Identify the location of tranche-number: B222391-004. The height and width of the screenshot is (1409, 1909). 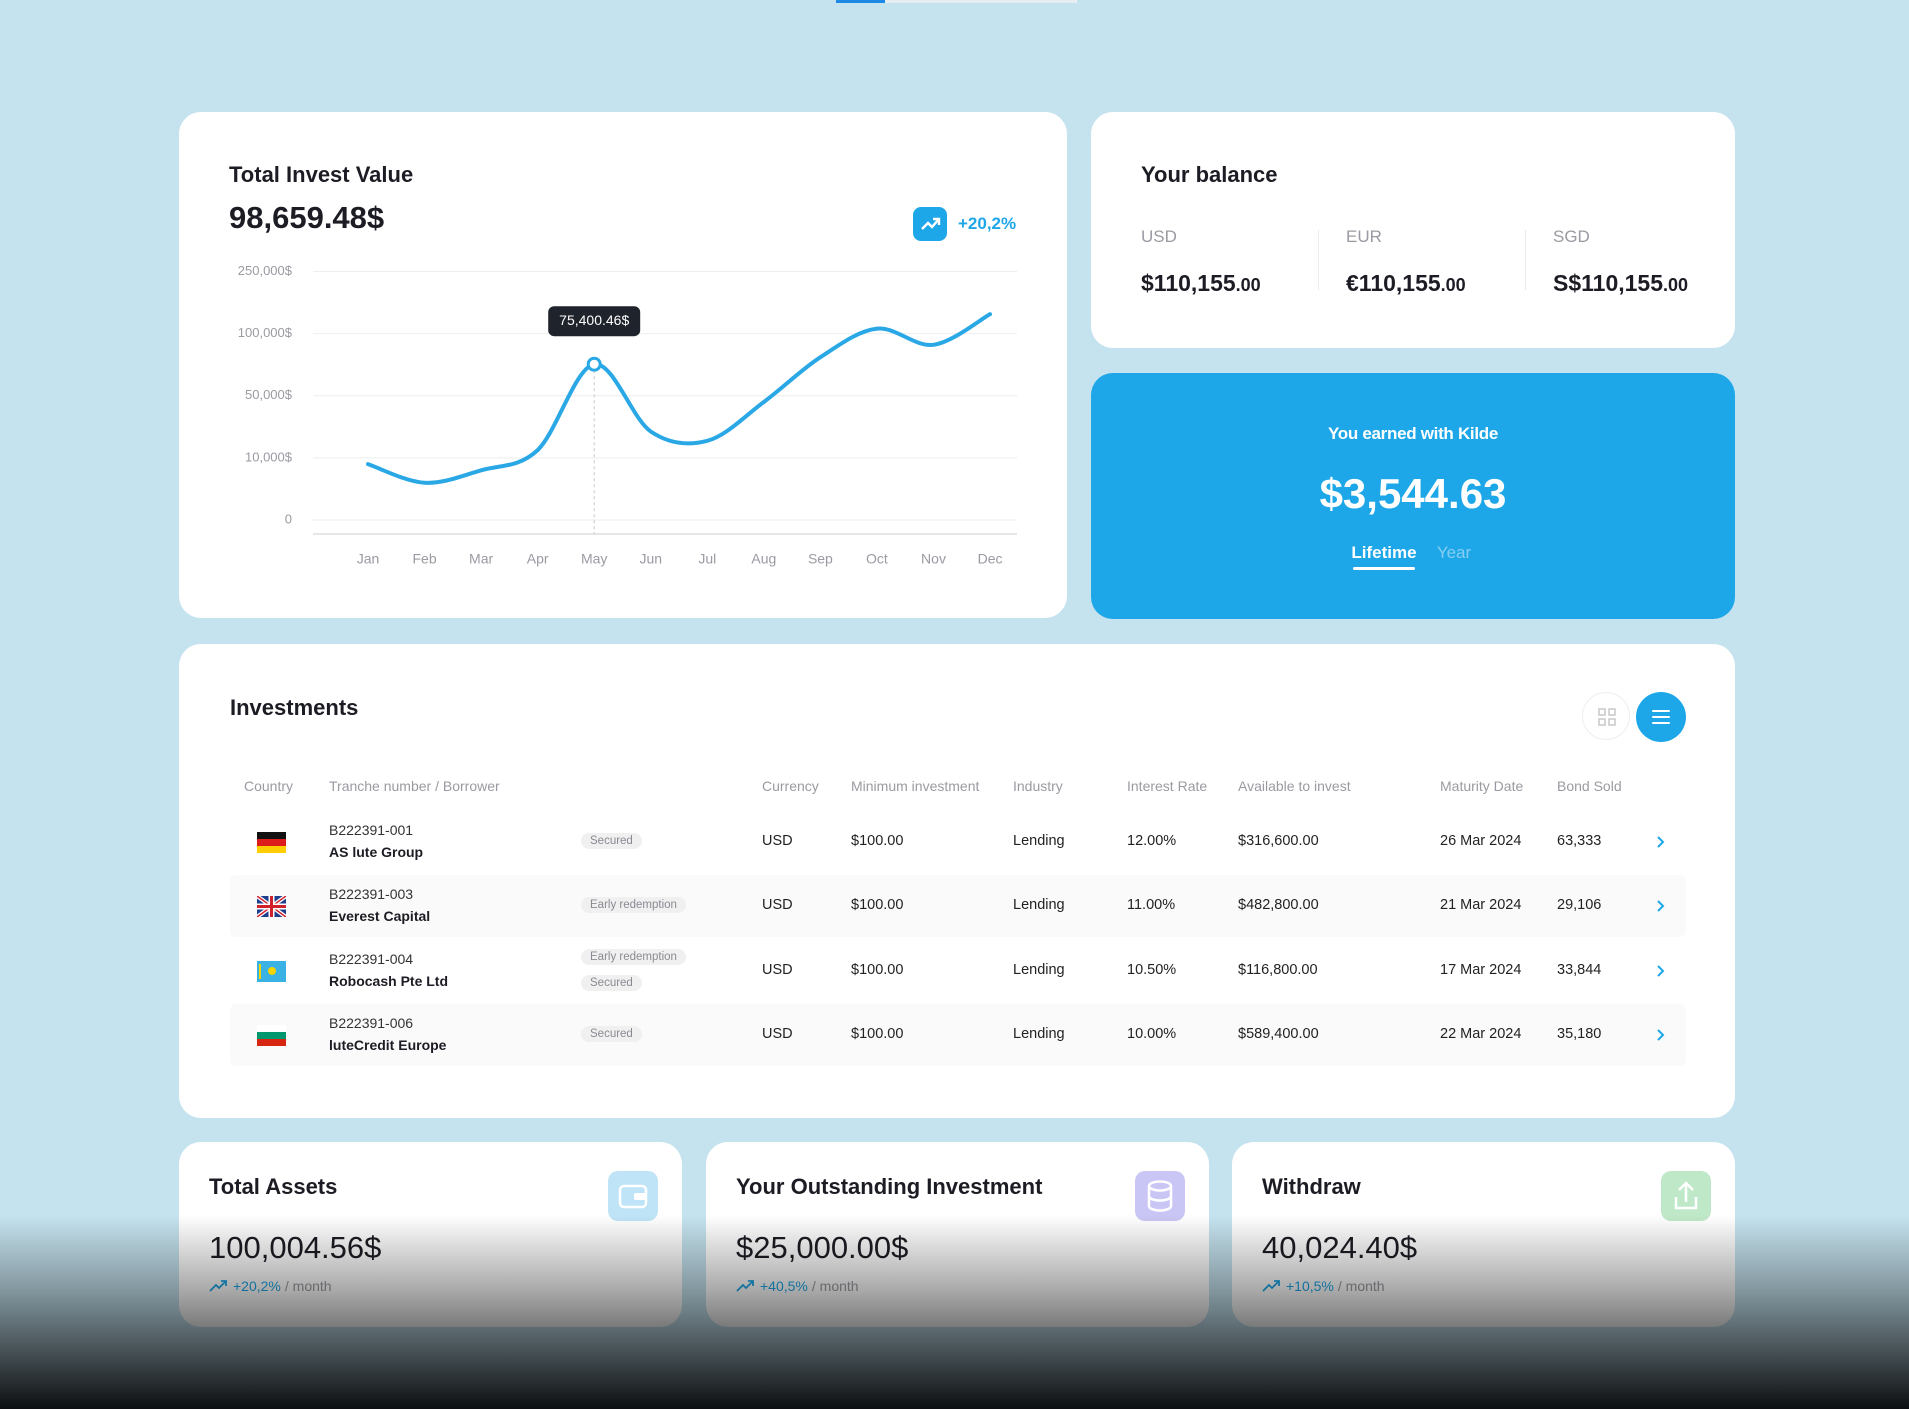
(371, 958).